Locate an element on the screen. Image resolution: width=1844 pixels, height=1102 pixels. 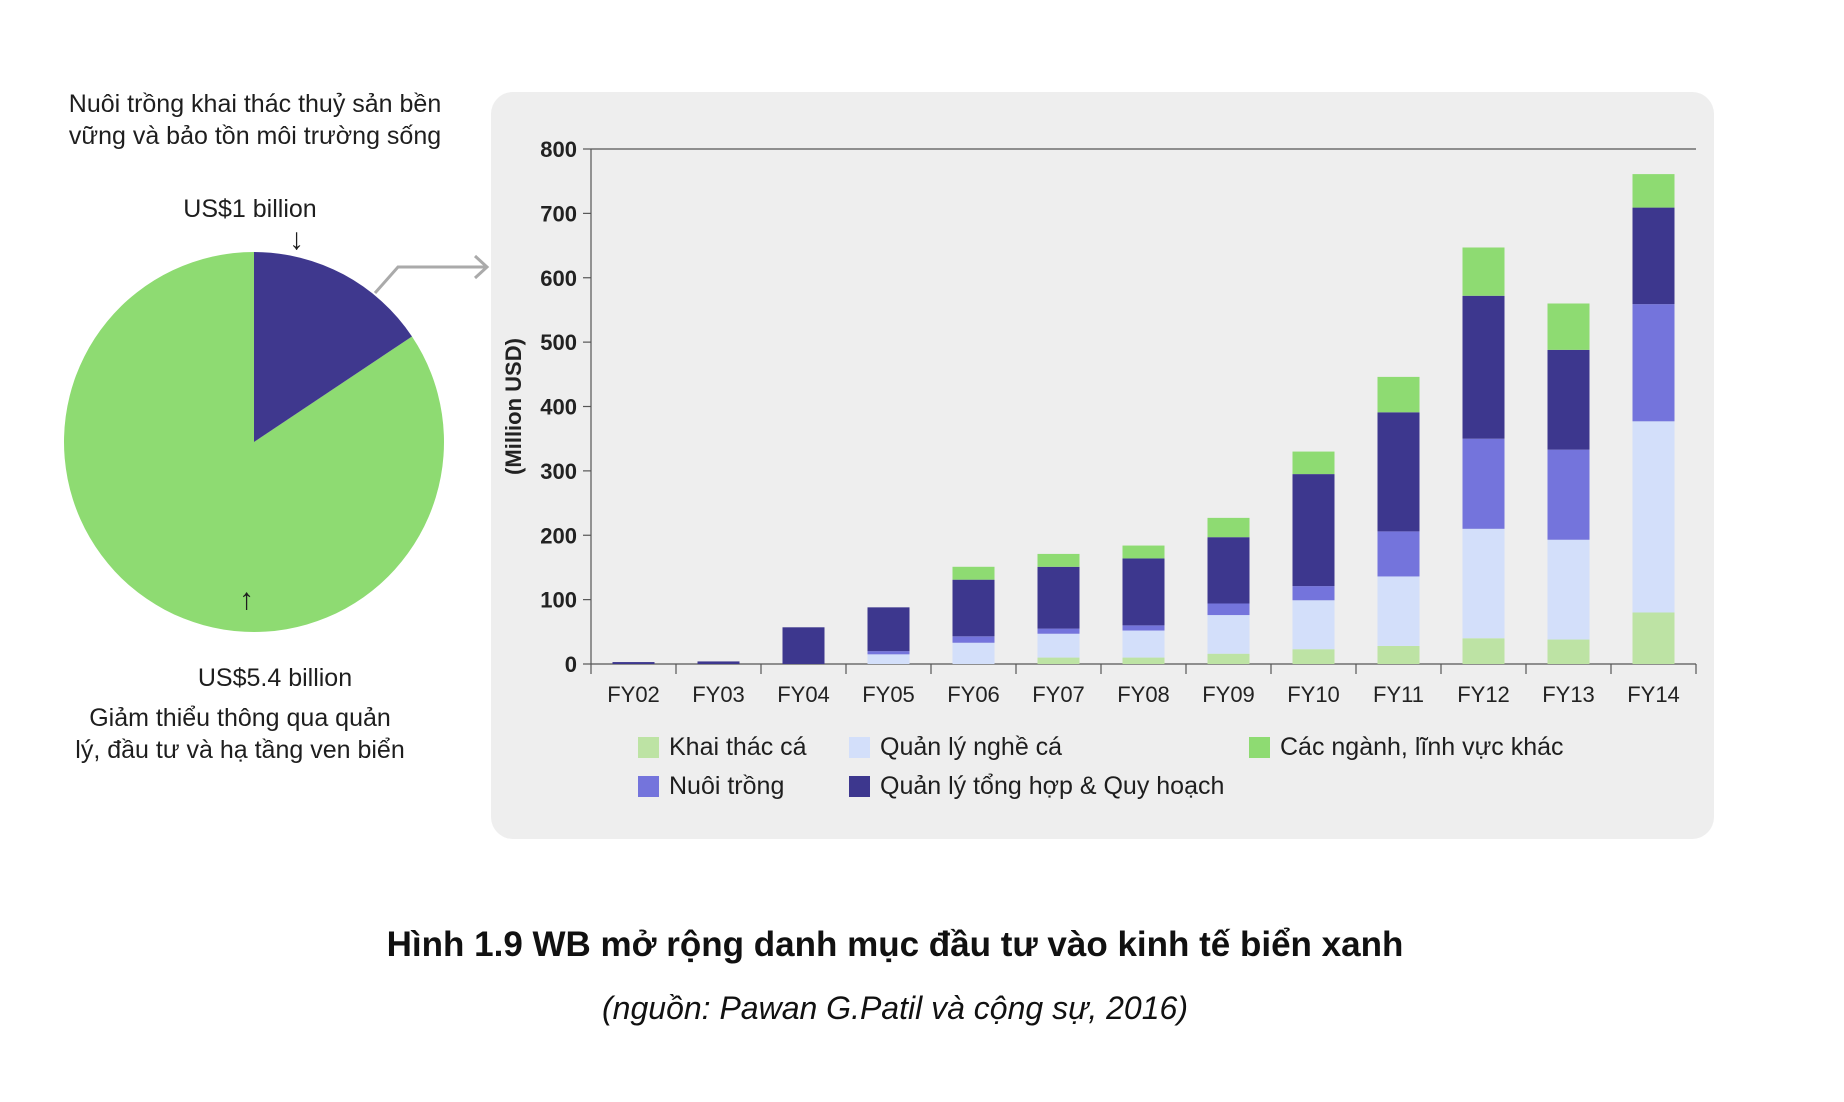
figure-caption-source: (nguồn: Pawan G.Patil và cộng sự, 2016) is located at coordinates (895, 1008).